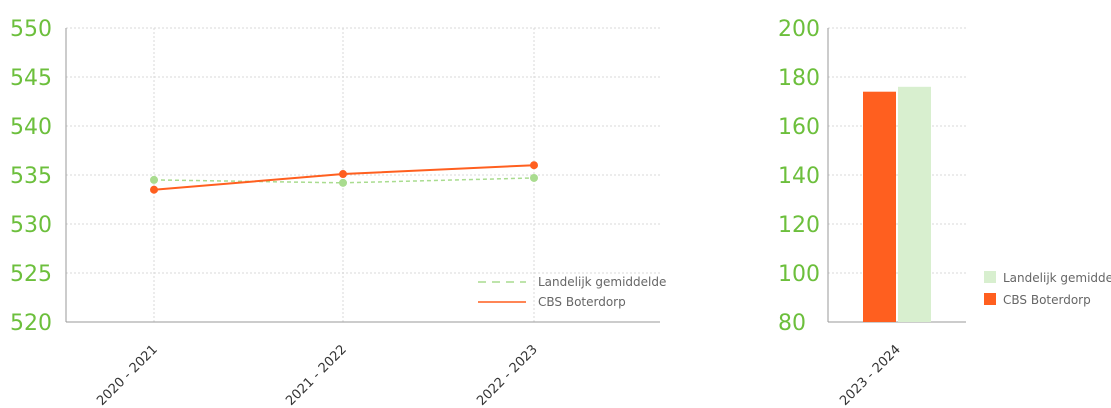 This screenshot has width=1111, height=408. I want to click on line-chart-legend-label: CBS Boterdorp, so click(582, 302).